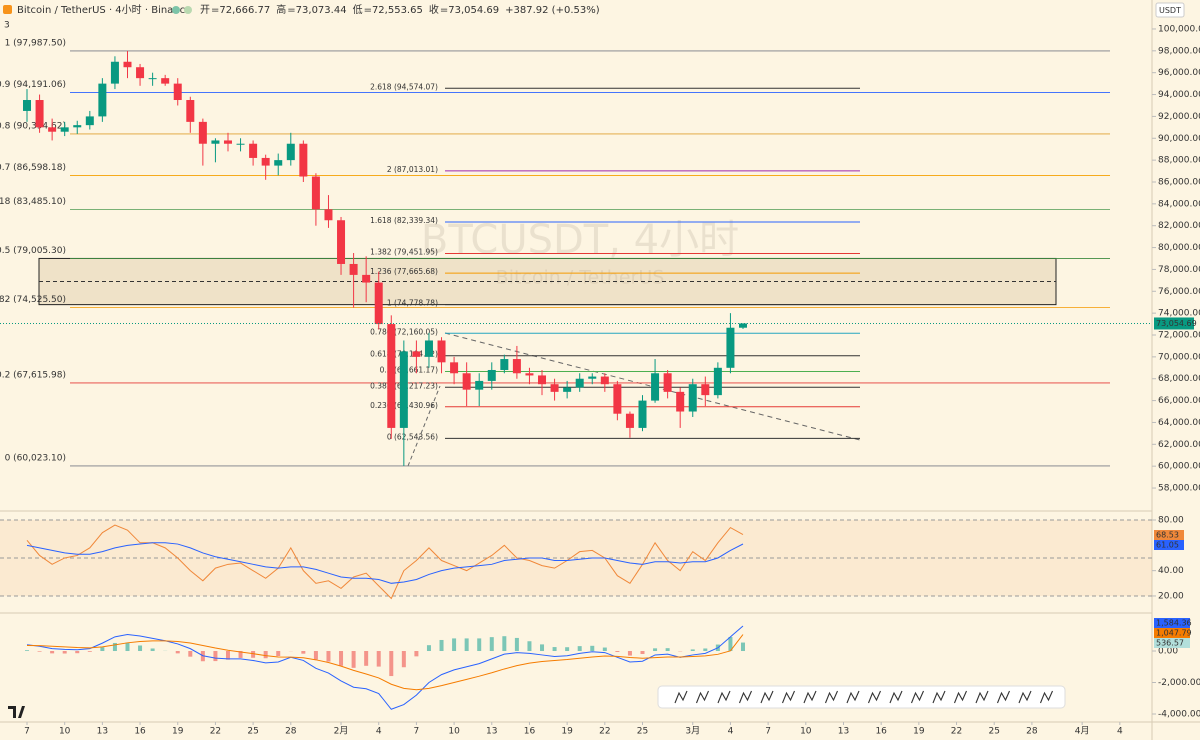  I want to click on ohlc-label: 开, so click(205, 10).